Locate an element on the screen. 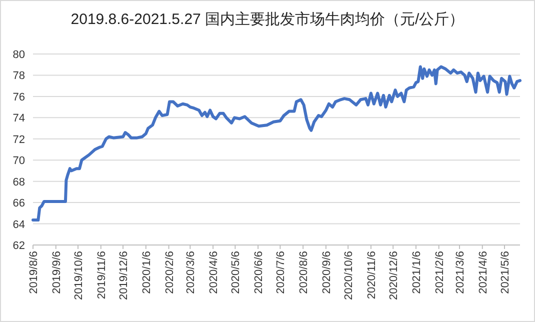  y-tick-label: 64 is located at coordinates (18, 224).